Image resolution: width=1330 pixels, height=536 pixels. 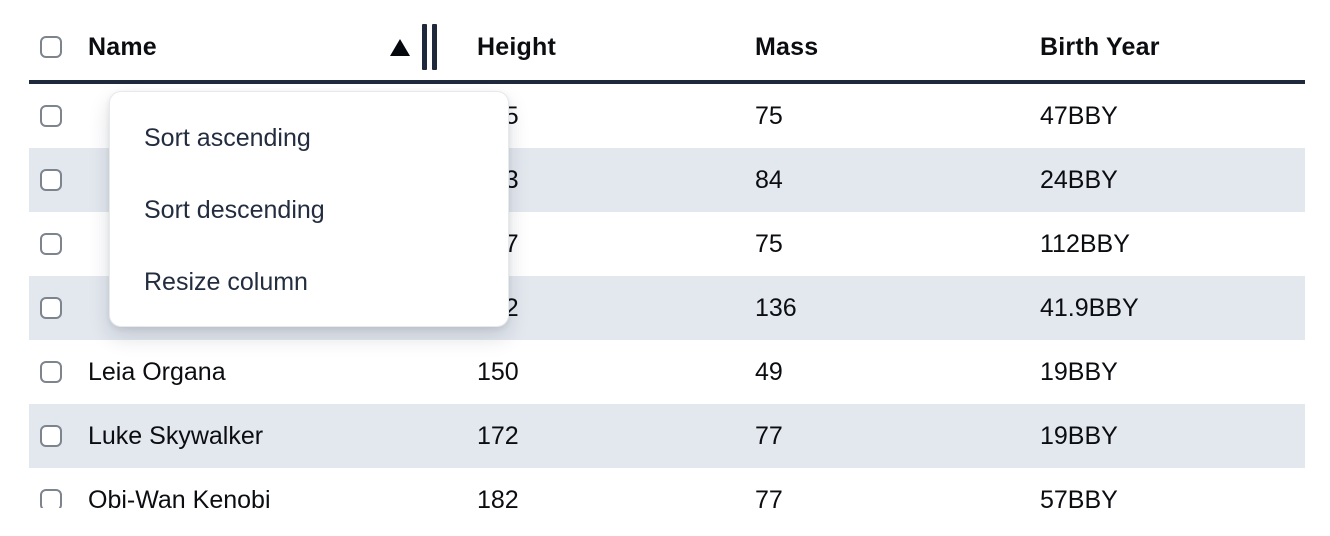 What do you see at coordinates (176, 435) in the screenshot?
I see `cell-name-label: Luke Skywalker` at bounding box center [176, 435].